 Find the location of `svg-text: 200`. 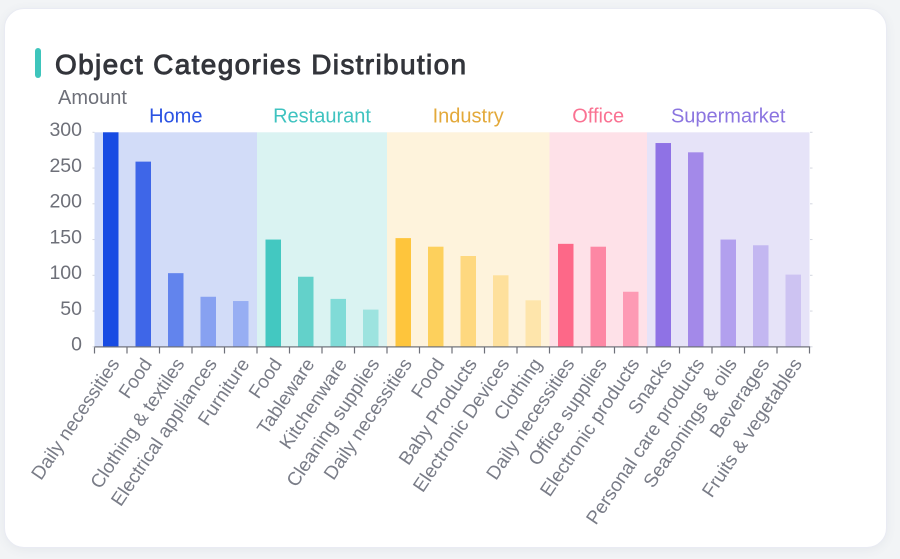

svg-text: 200 is located at coordinates (65, 202).